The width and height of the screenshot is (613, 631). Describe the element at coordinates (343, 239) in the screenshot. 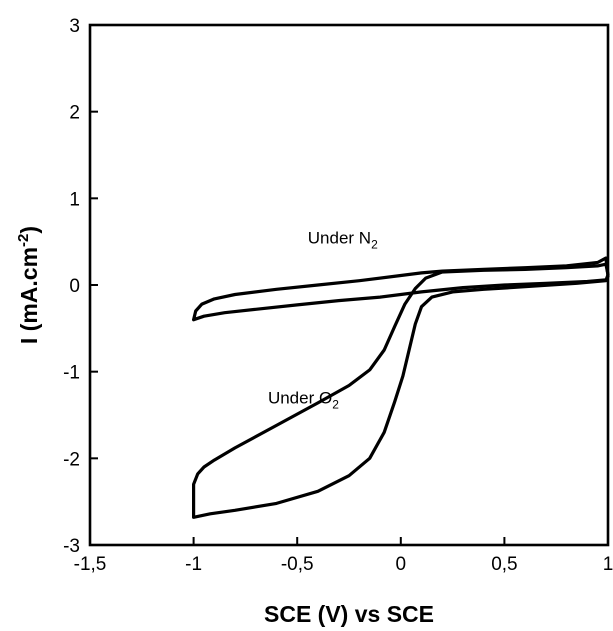

I see `annotation-1: Under N2` at that location.